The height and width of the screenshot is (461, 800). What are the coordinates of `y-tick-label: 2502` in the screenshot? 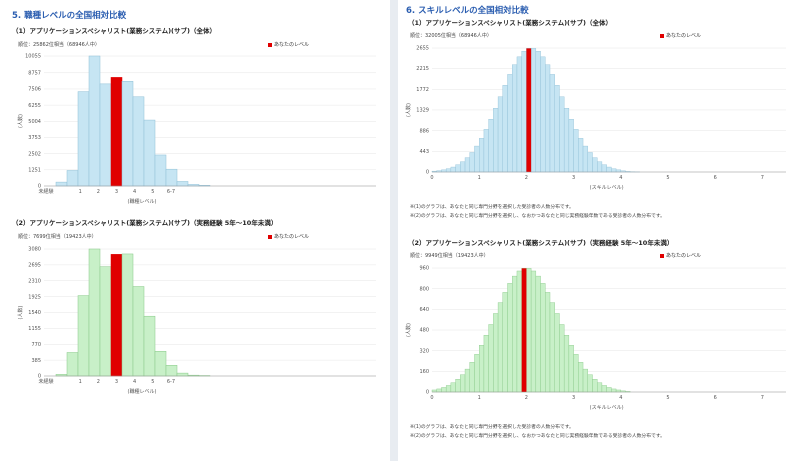 It's located at (34, 154).